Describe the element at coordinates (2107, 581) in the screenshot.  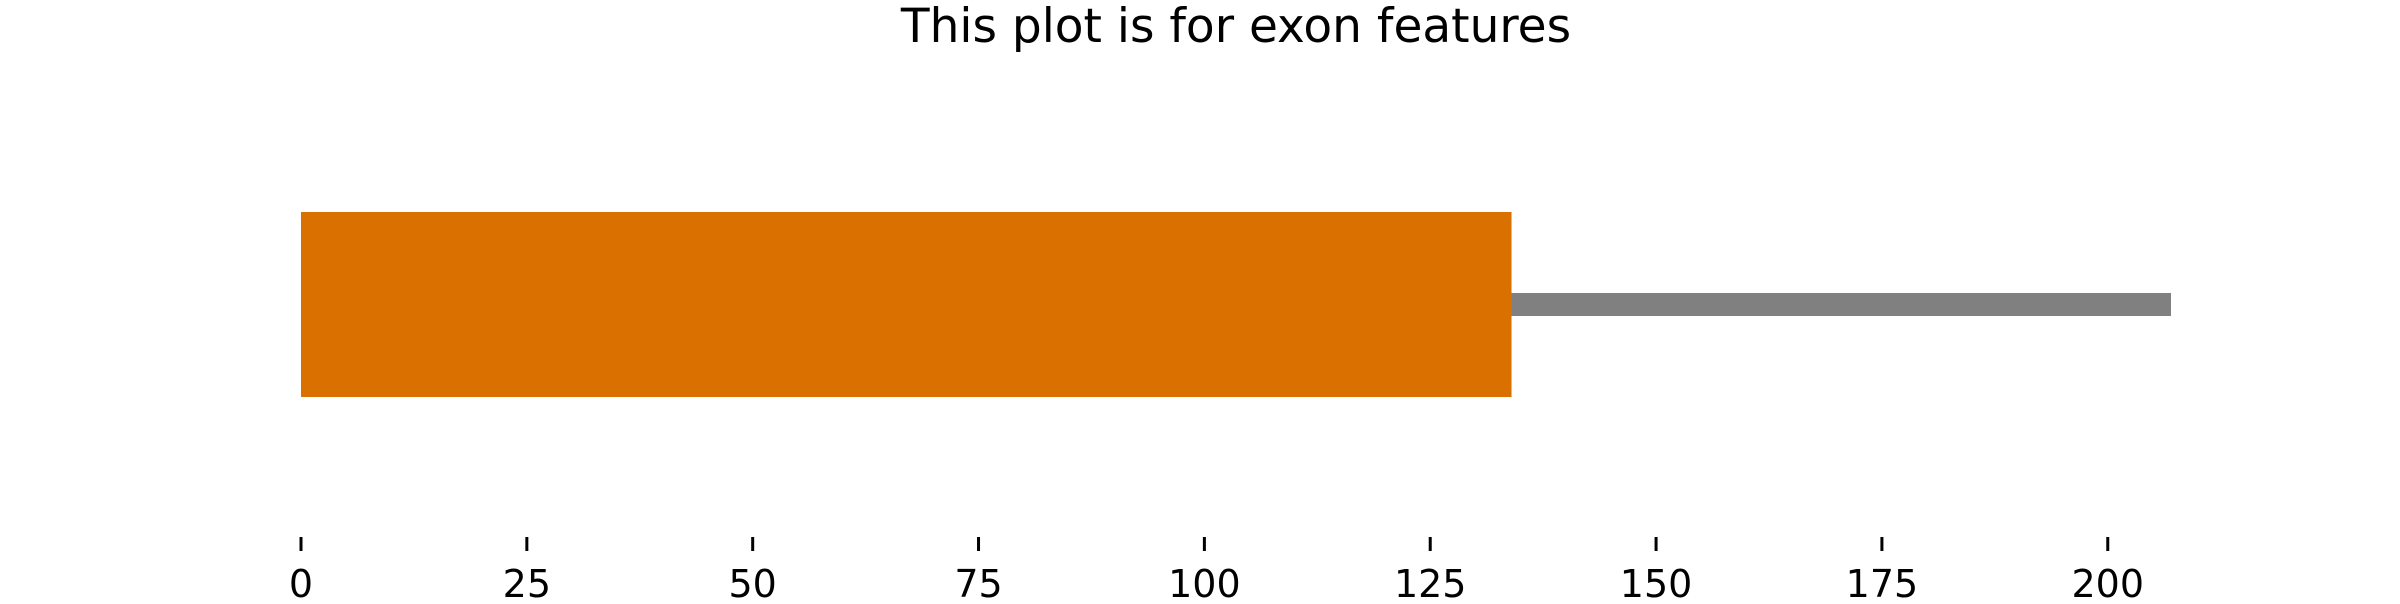
I see `x-tick-label-200: 200` at that location.